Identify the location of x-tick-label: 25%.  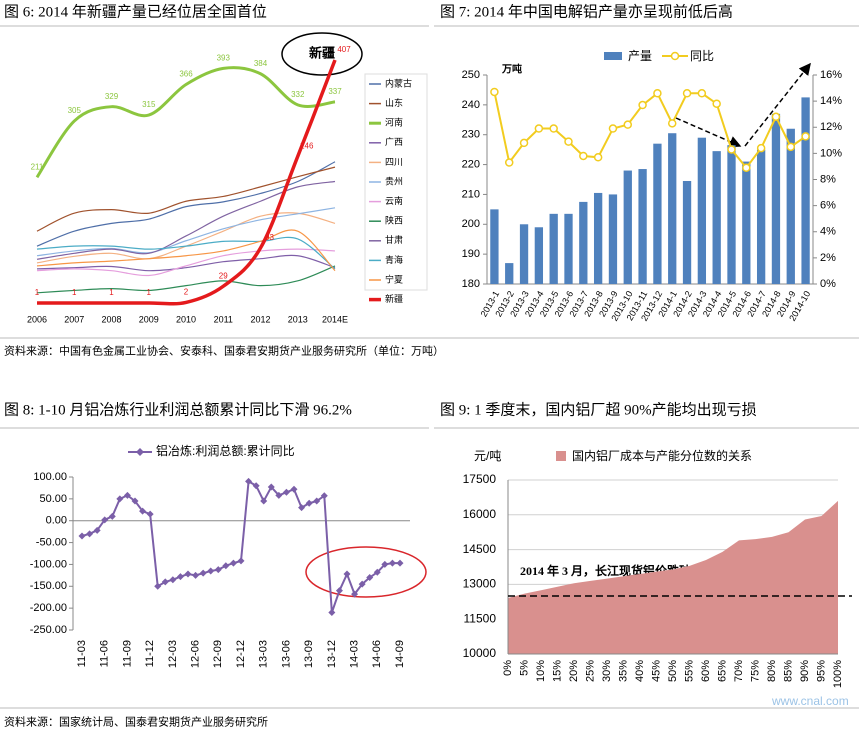
(590, 671).